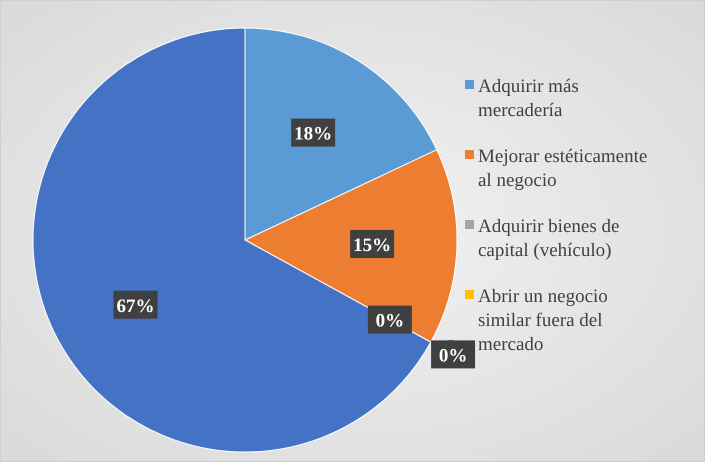 Image resolution: width=705 pixels, height=462 pixels. Describe the element at coordinates (549, 238) in the screenshot. I see `legend-label: Adquirir bienes de capital (vehículo)` at that location.